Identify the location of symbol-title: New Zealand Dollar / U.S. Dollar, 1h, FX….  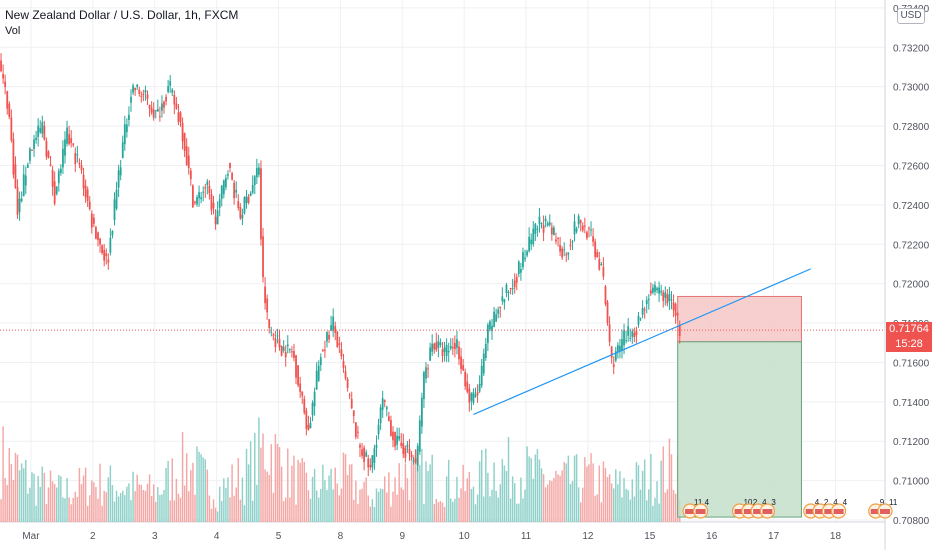
(122, 15).